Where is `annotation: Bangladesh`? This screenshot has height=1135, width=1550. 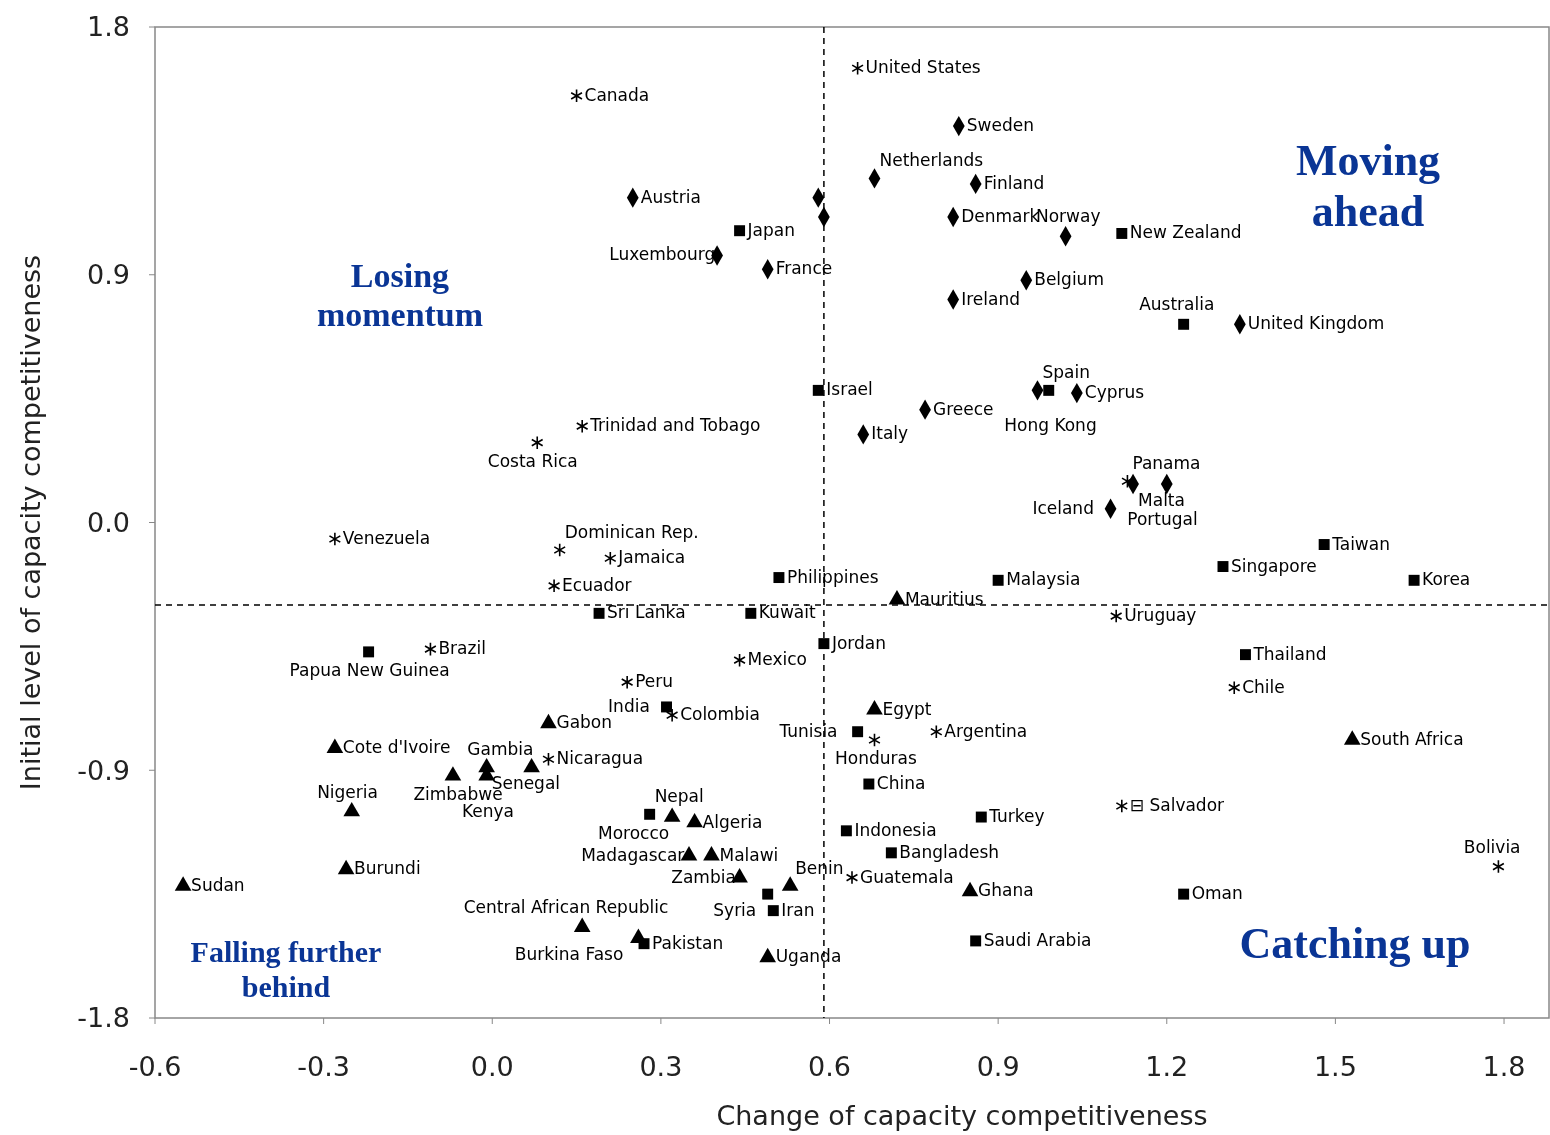
annotation: Bangladesh is located at coordinates (949, 851).